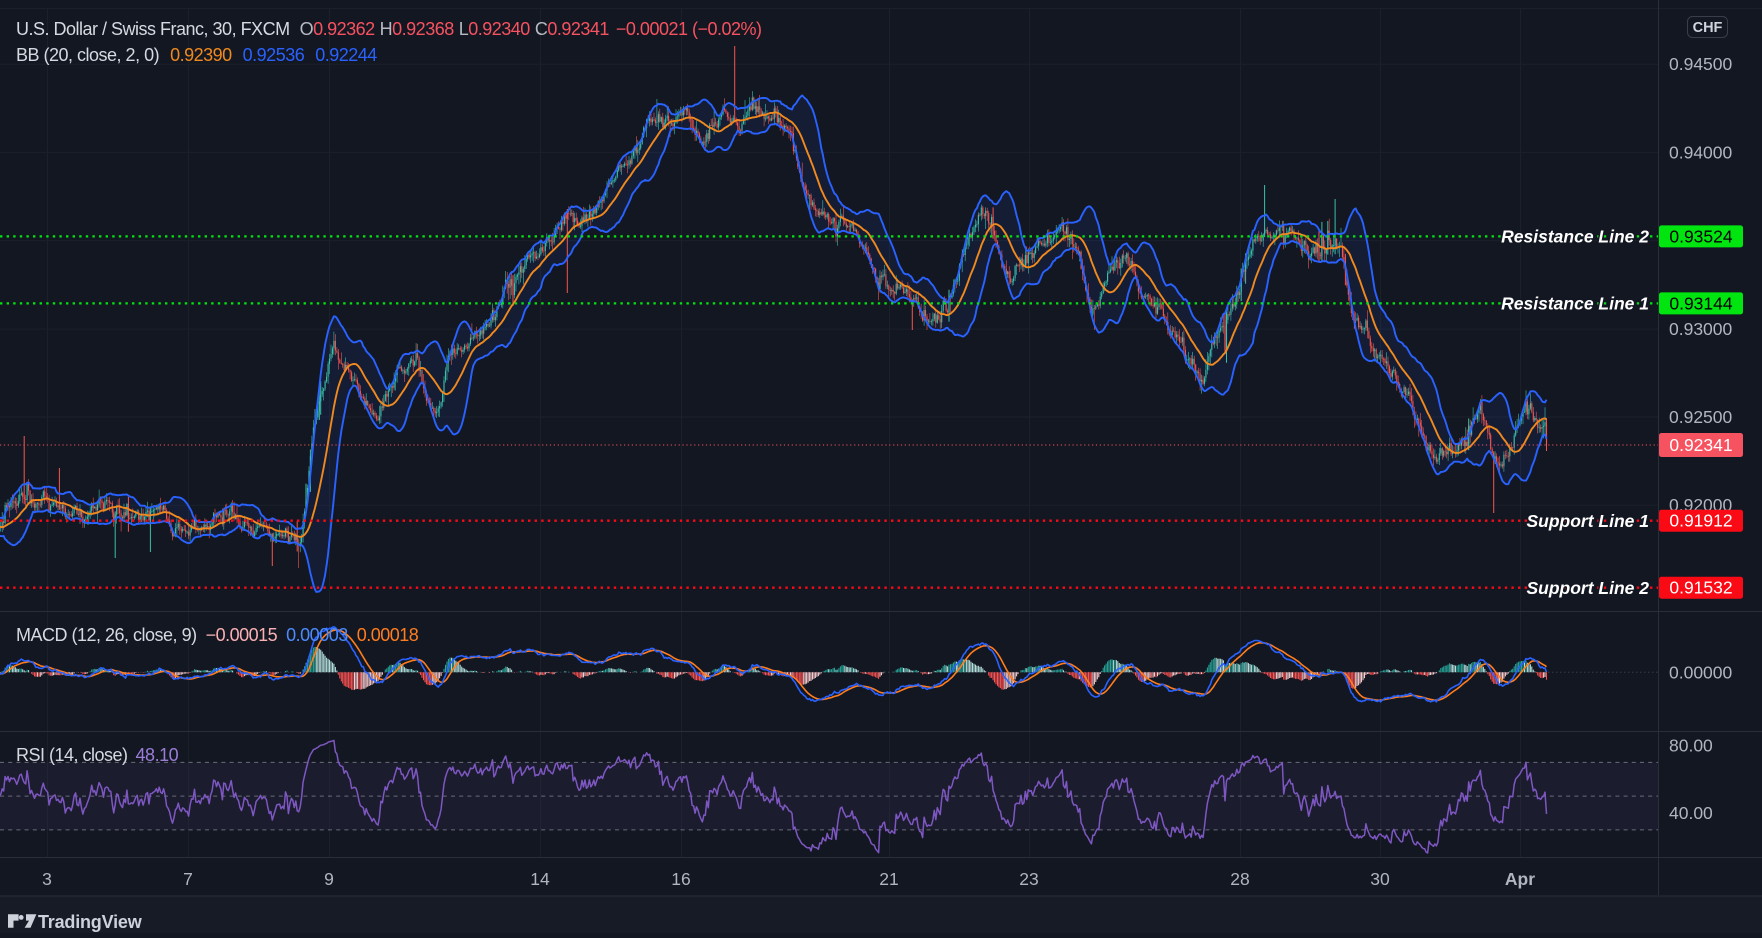 Image resolution: width=1762 pixels, height=938 pixels. I want to click on svg-text: 0.91912, so click(1700, 521).